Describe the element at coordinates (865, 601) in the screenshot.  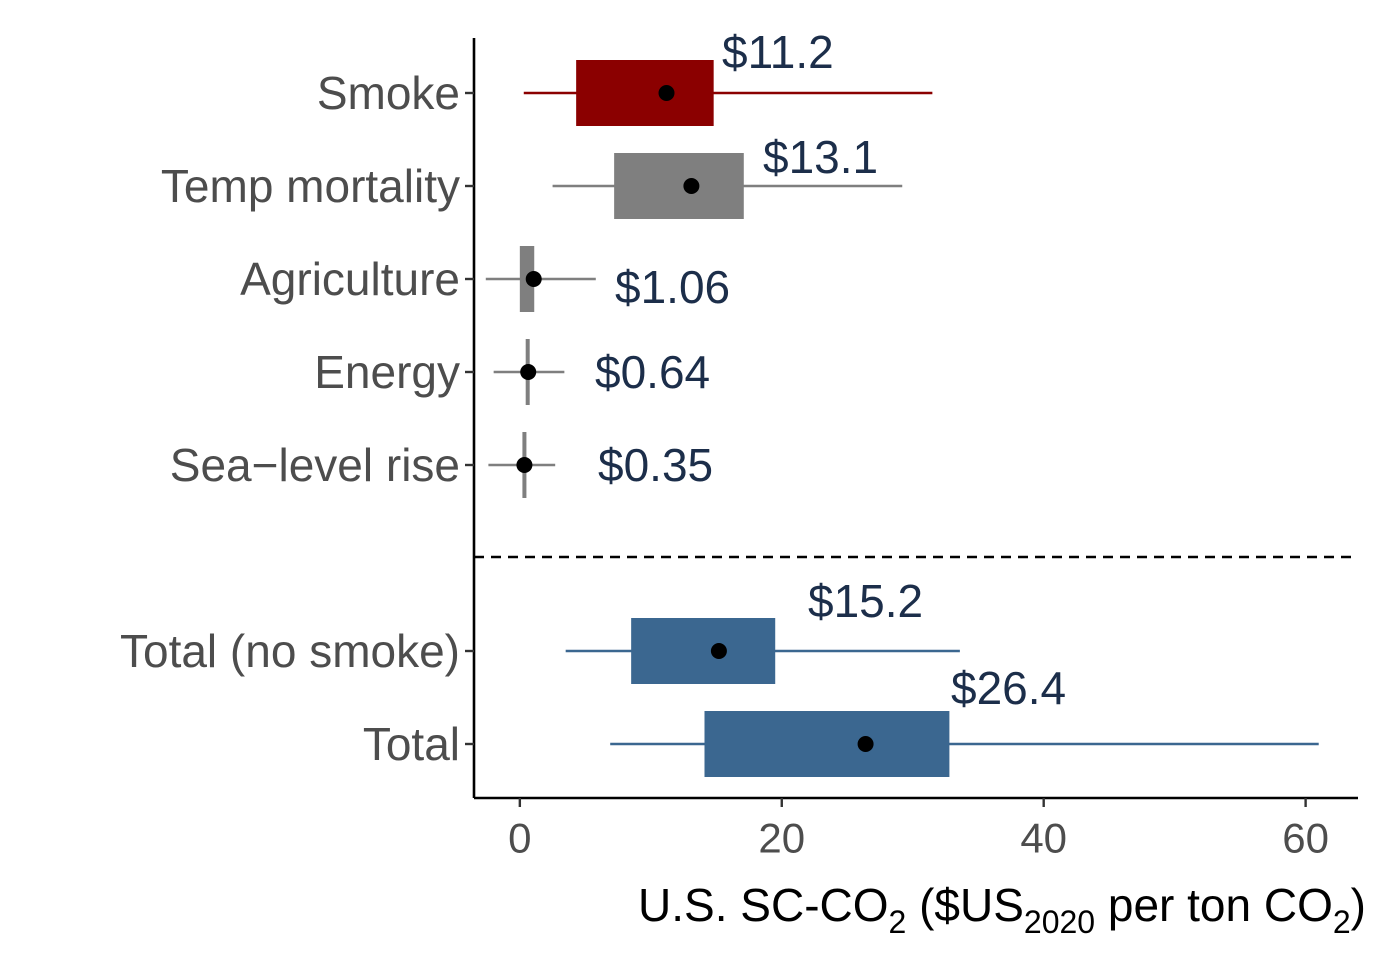
I see `data-label-total-no-smoke: $15.2` at that location.